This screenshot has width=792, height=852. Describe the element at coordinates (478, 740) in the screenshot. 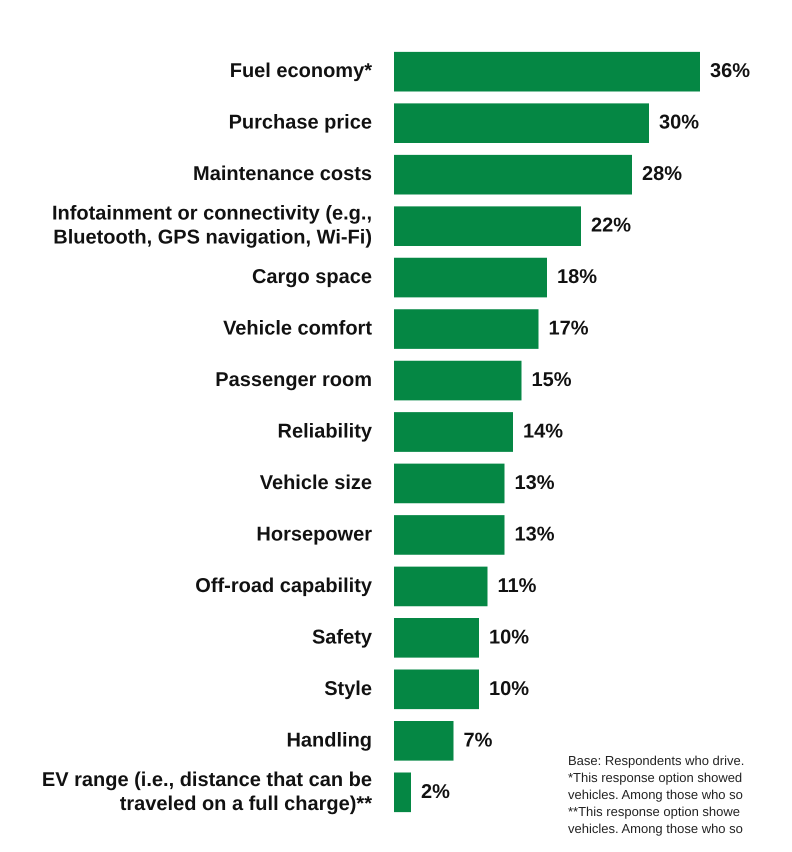

I see `data-label: 7%` at that location.